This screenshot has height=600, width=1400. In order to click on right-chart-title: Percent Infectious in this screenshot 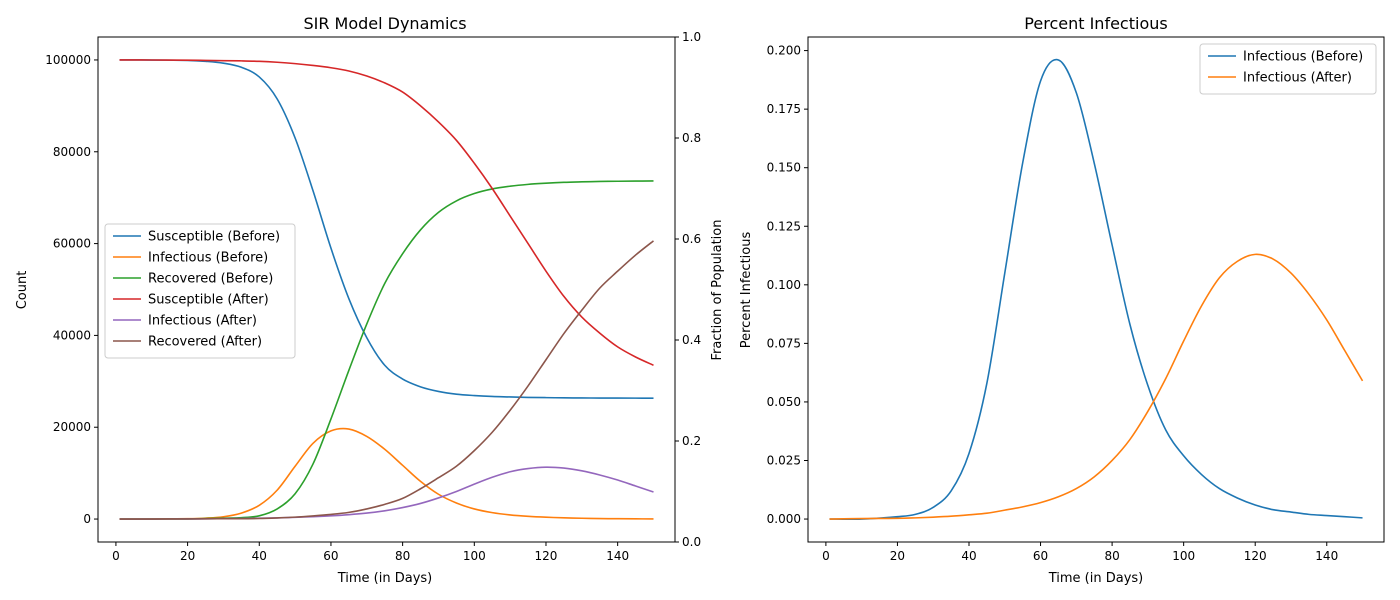, I will do `click(1095, 23)`.